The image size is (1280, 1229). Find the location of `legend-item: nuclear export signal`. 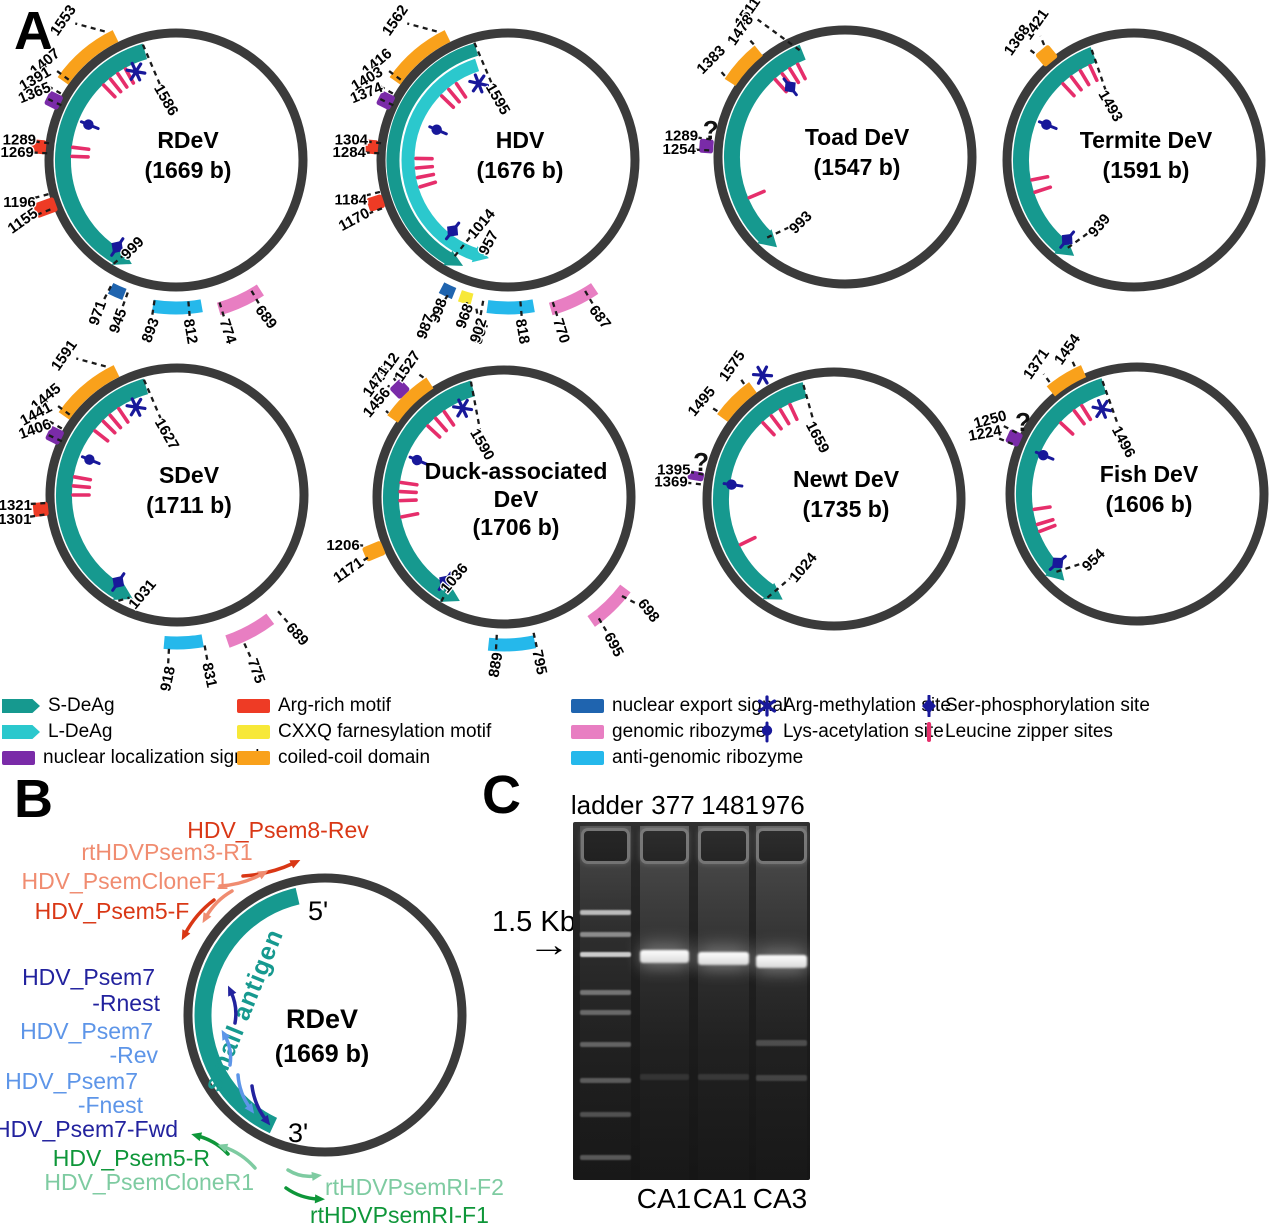

legend-item: nuclear export signal is located at coordinates (679, 706).